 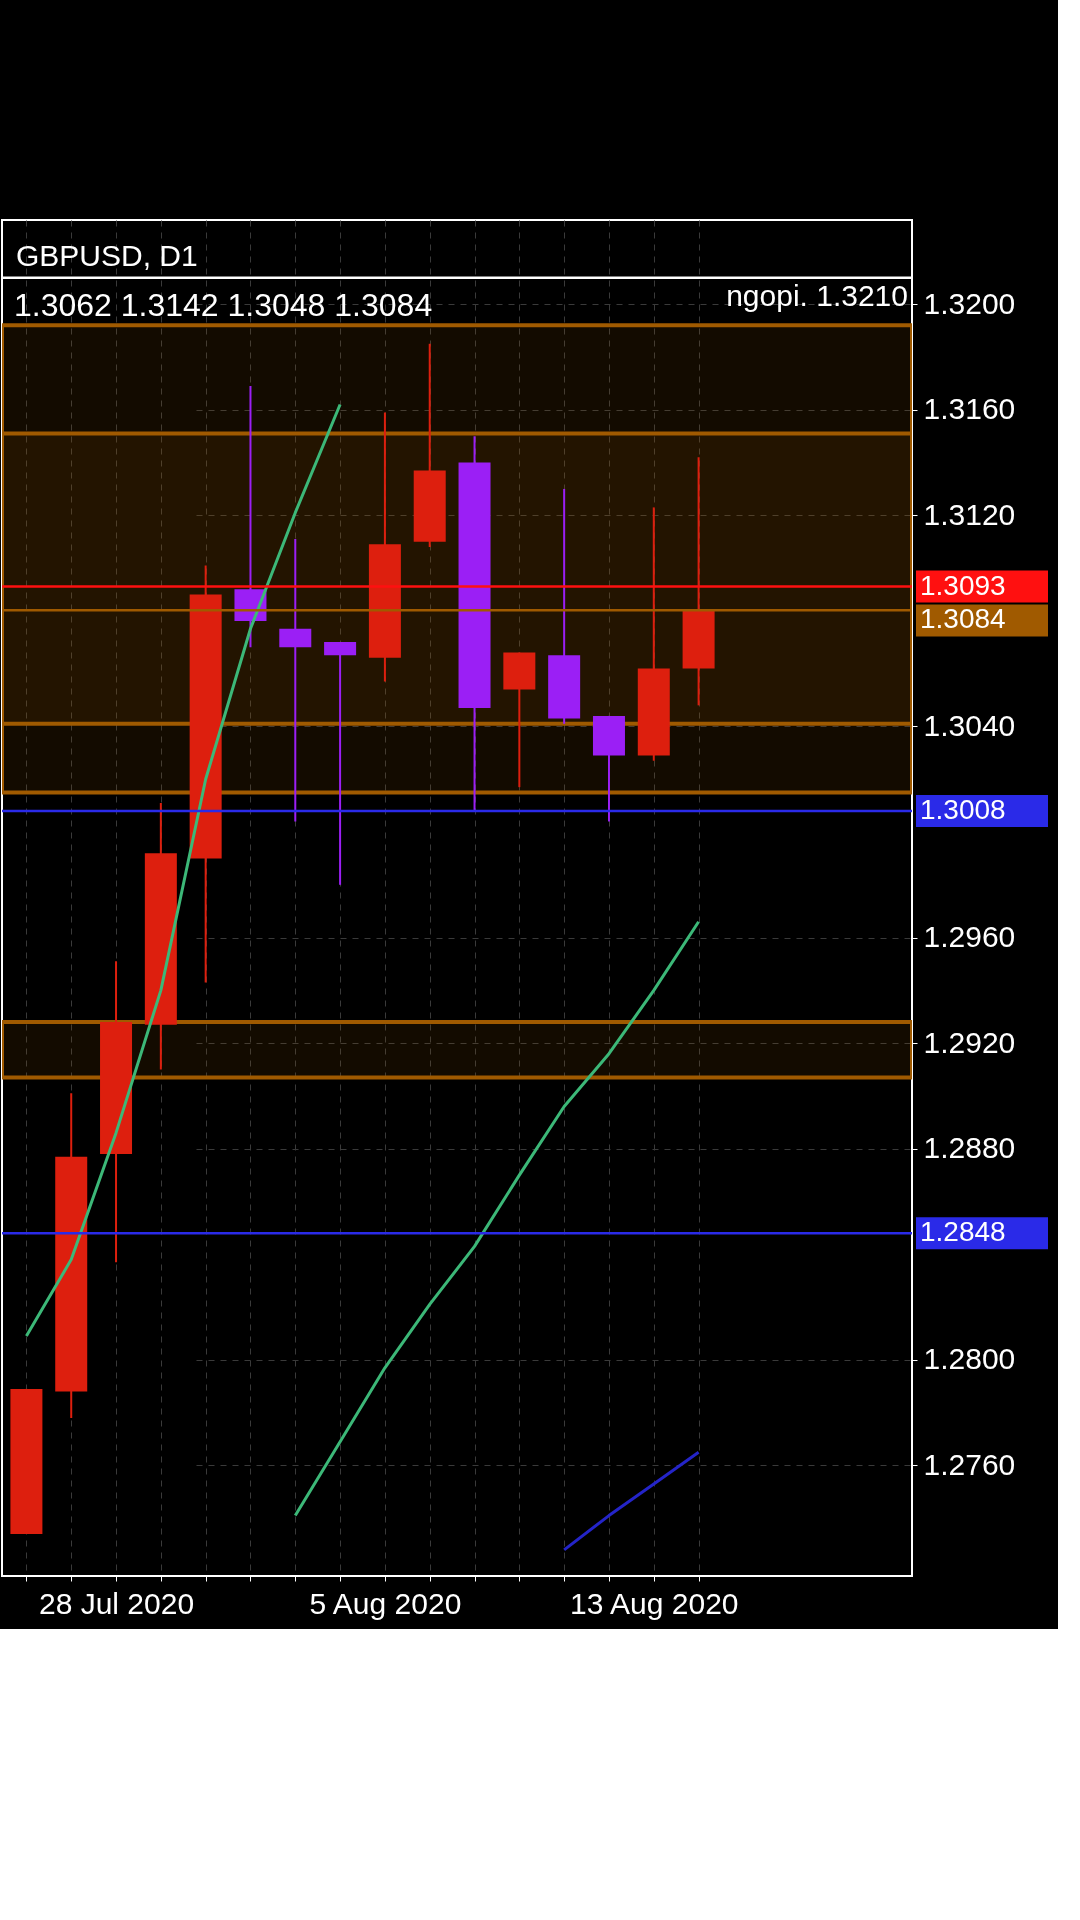 What do you see at coordinates (969, 1042) in the screenshot?
I see `y-tick-label: 1.2920` at bounding box center [969, 1042].